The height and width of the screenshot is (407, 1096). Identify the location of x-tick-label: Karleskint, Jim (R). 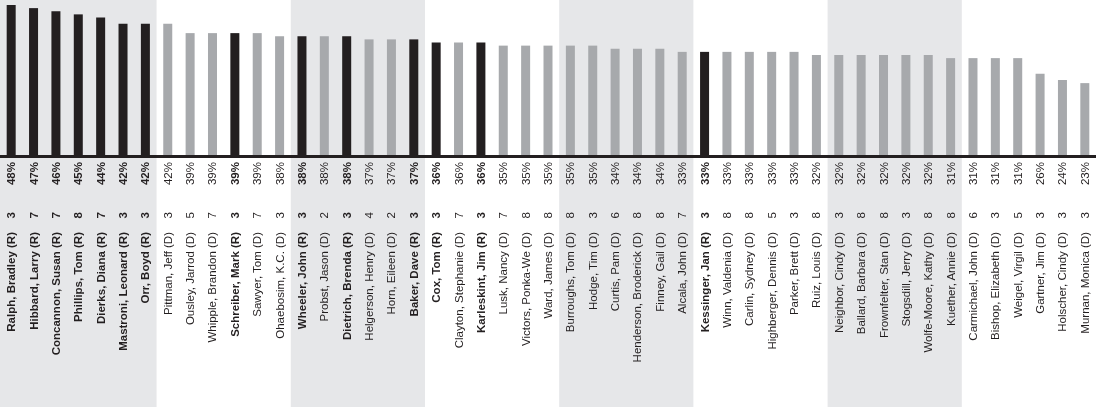
(480, 282).